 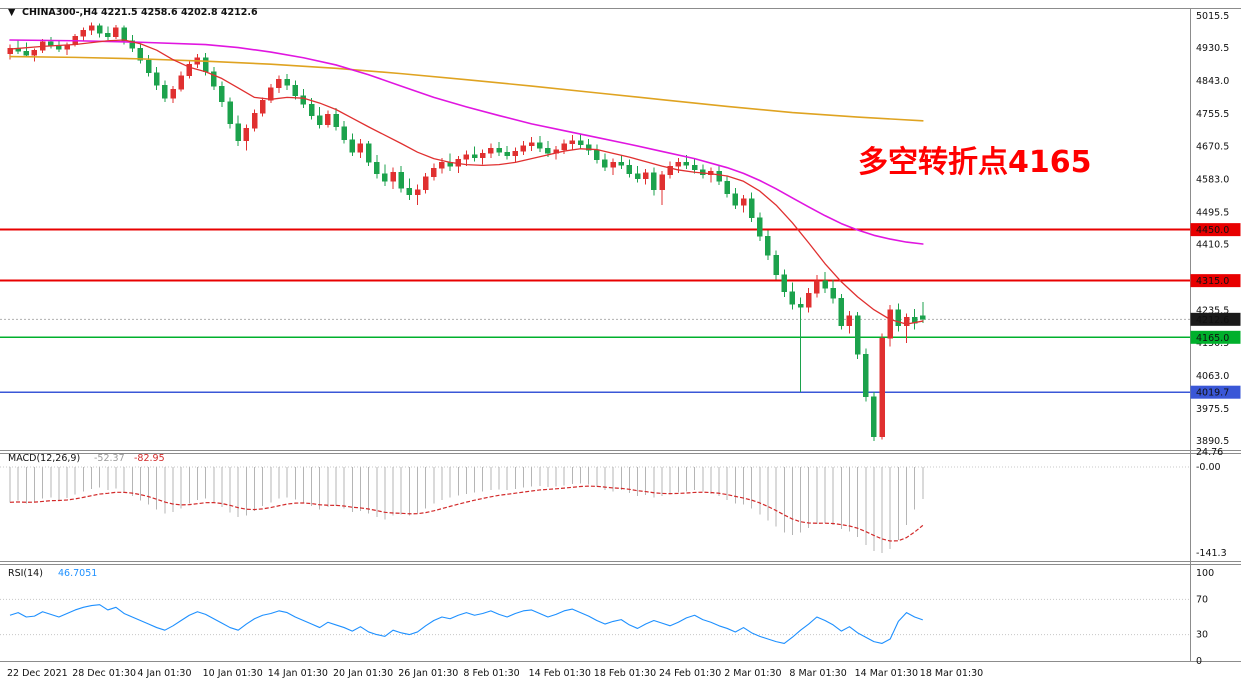 What do you see at coordinates (1209, 452) in the screenshot?
I see `macd-axis-label: 24.76` at bounding box center [1209, 452].